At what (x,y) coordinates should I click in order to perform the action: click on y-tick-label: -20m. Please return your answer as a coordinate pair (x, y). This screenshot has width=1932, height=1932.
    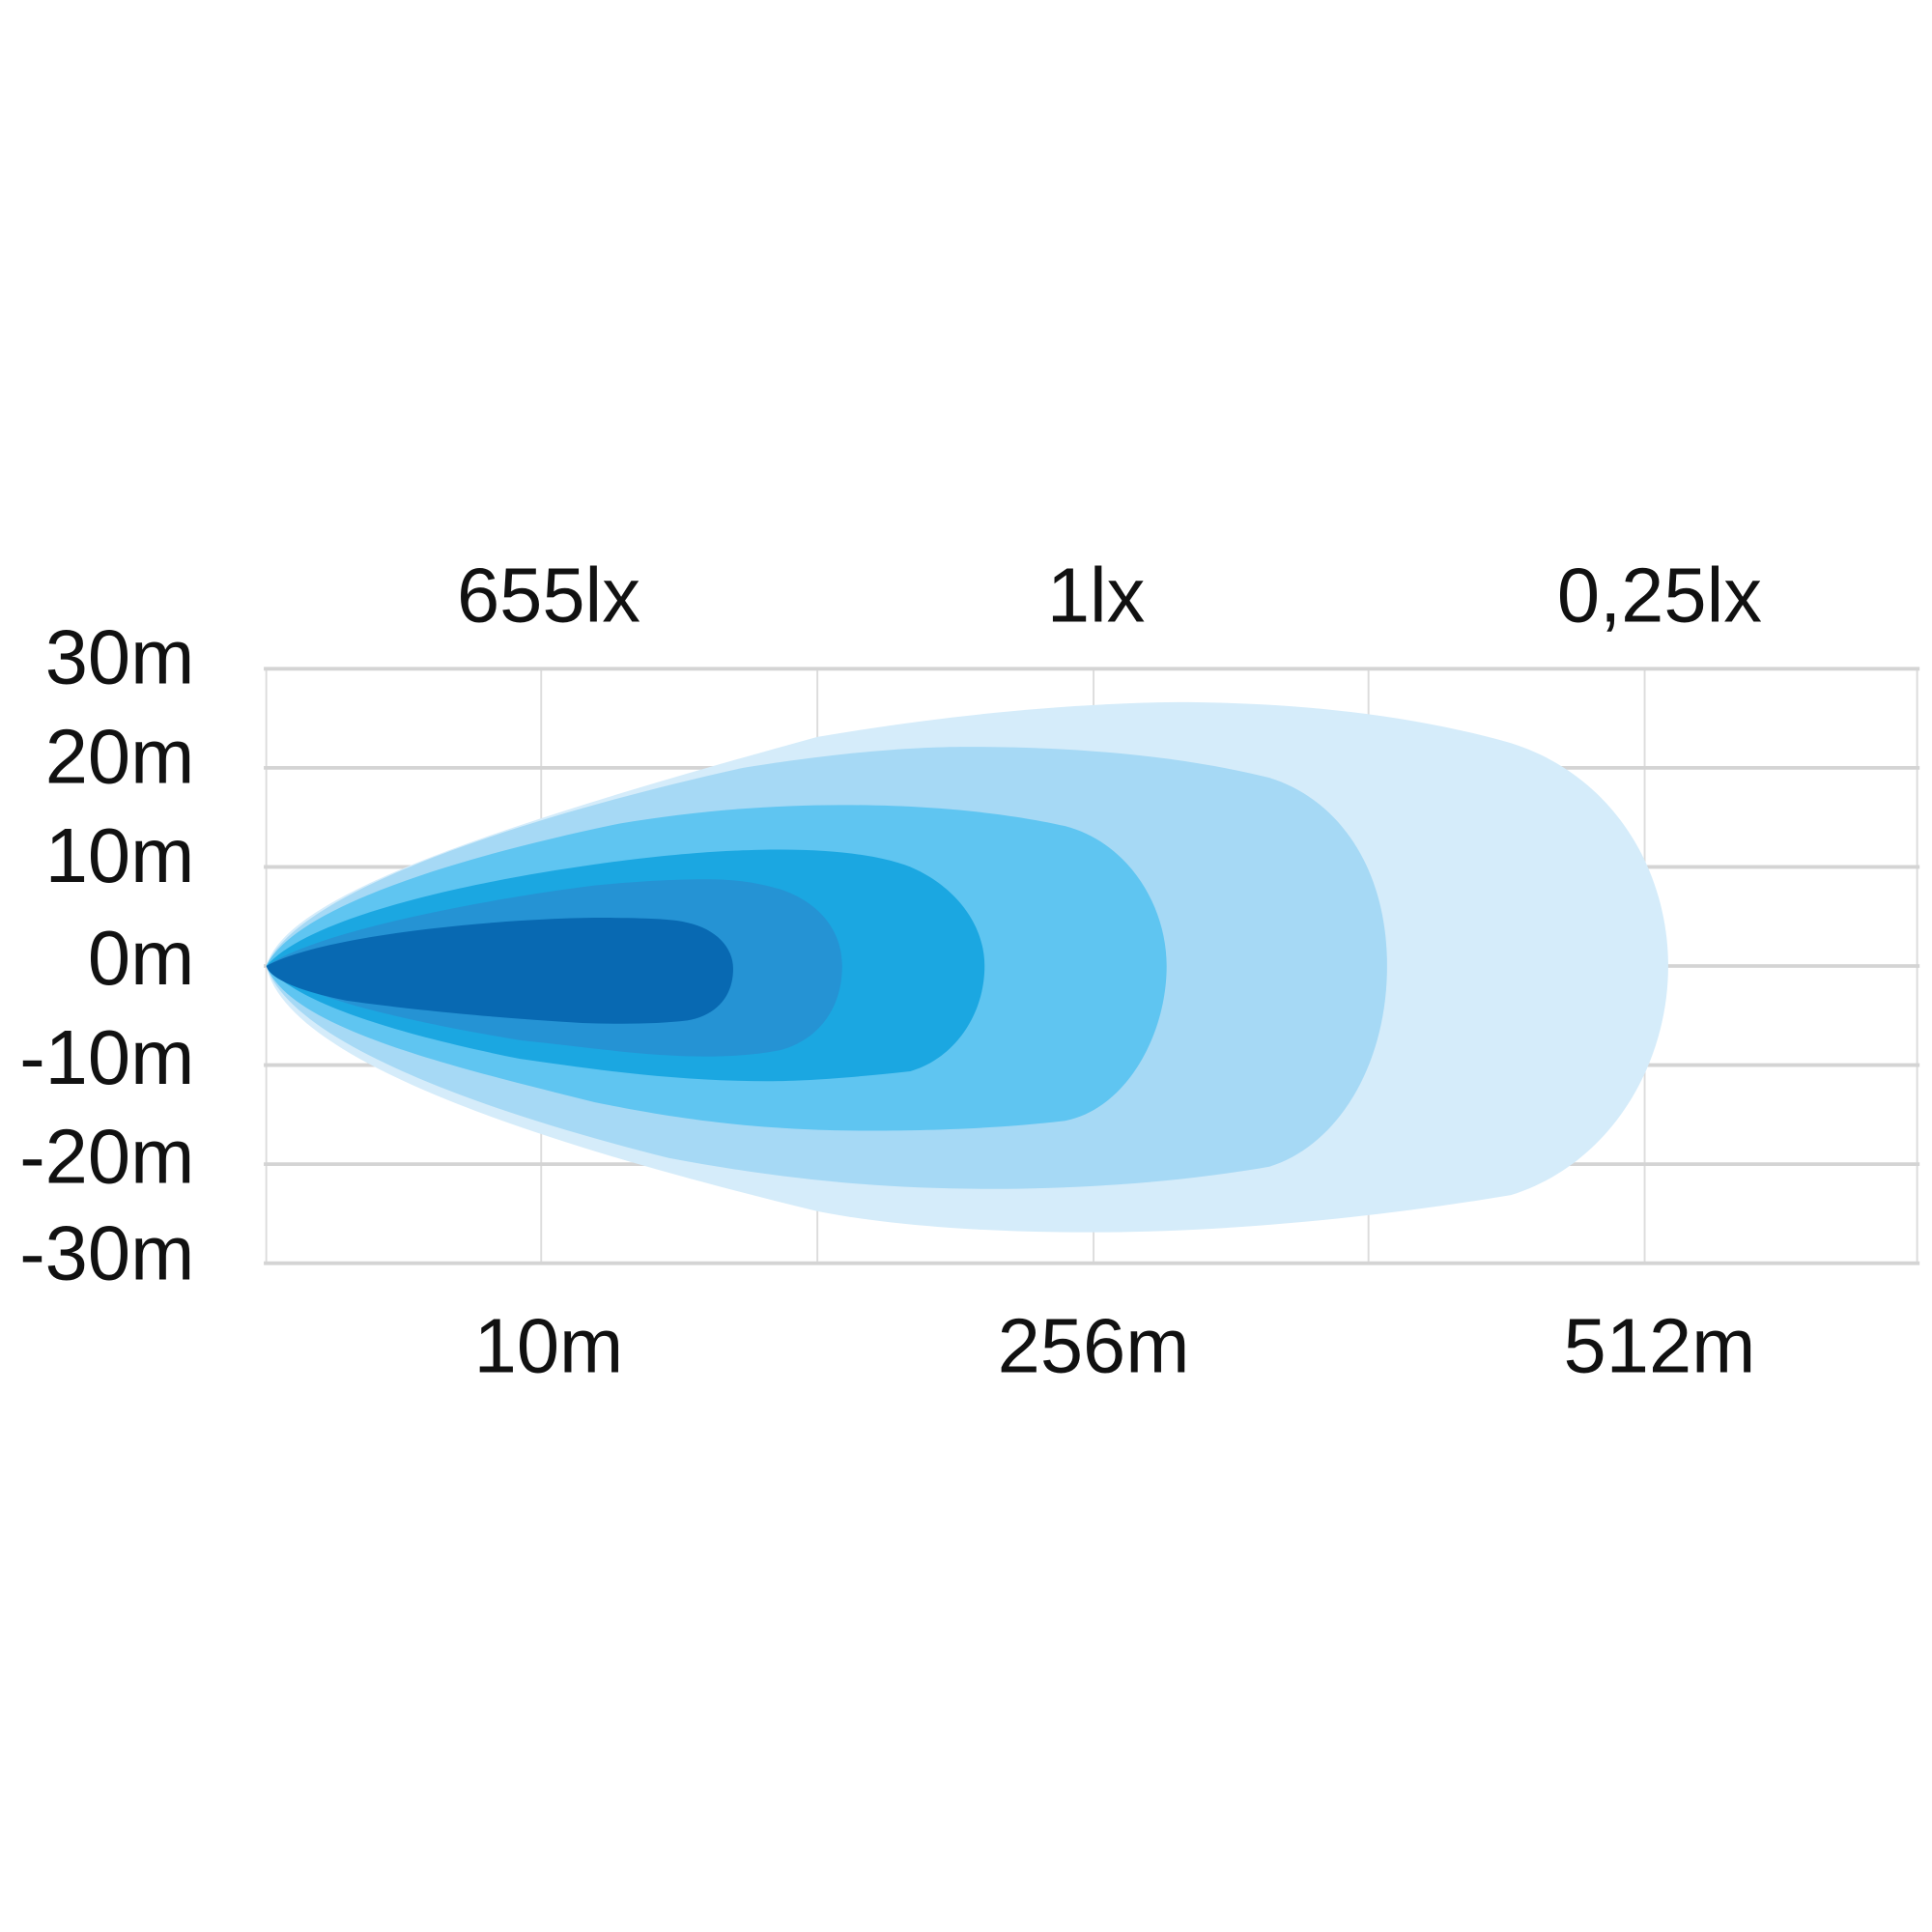
    Looking at the image, I should click on (106, 1156).